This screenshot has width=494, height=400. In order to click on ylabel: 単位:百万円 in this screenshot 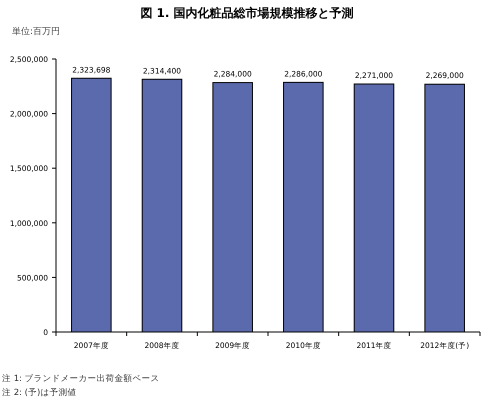, I will do `click(36, 32)`.